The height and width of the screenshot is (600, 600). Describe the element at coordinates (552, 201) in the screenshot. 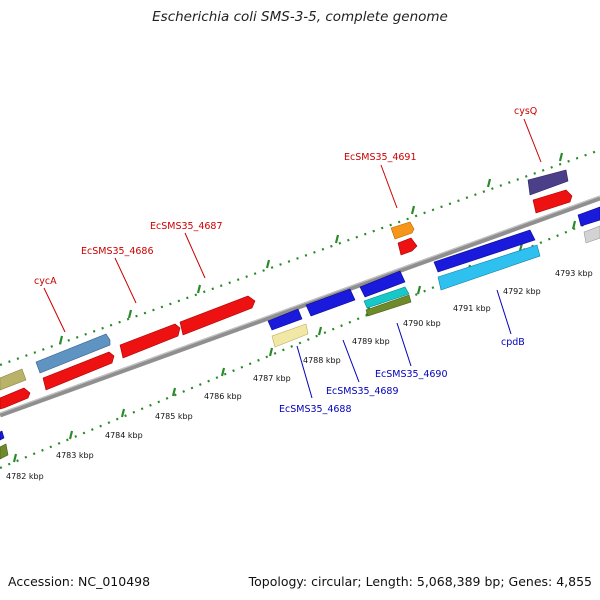

I see `gene-red-right` at that location.